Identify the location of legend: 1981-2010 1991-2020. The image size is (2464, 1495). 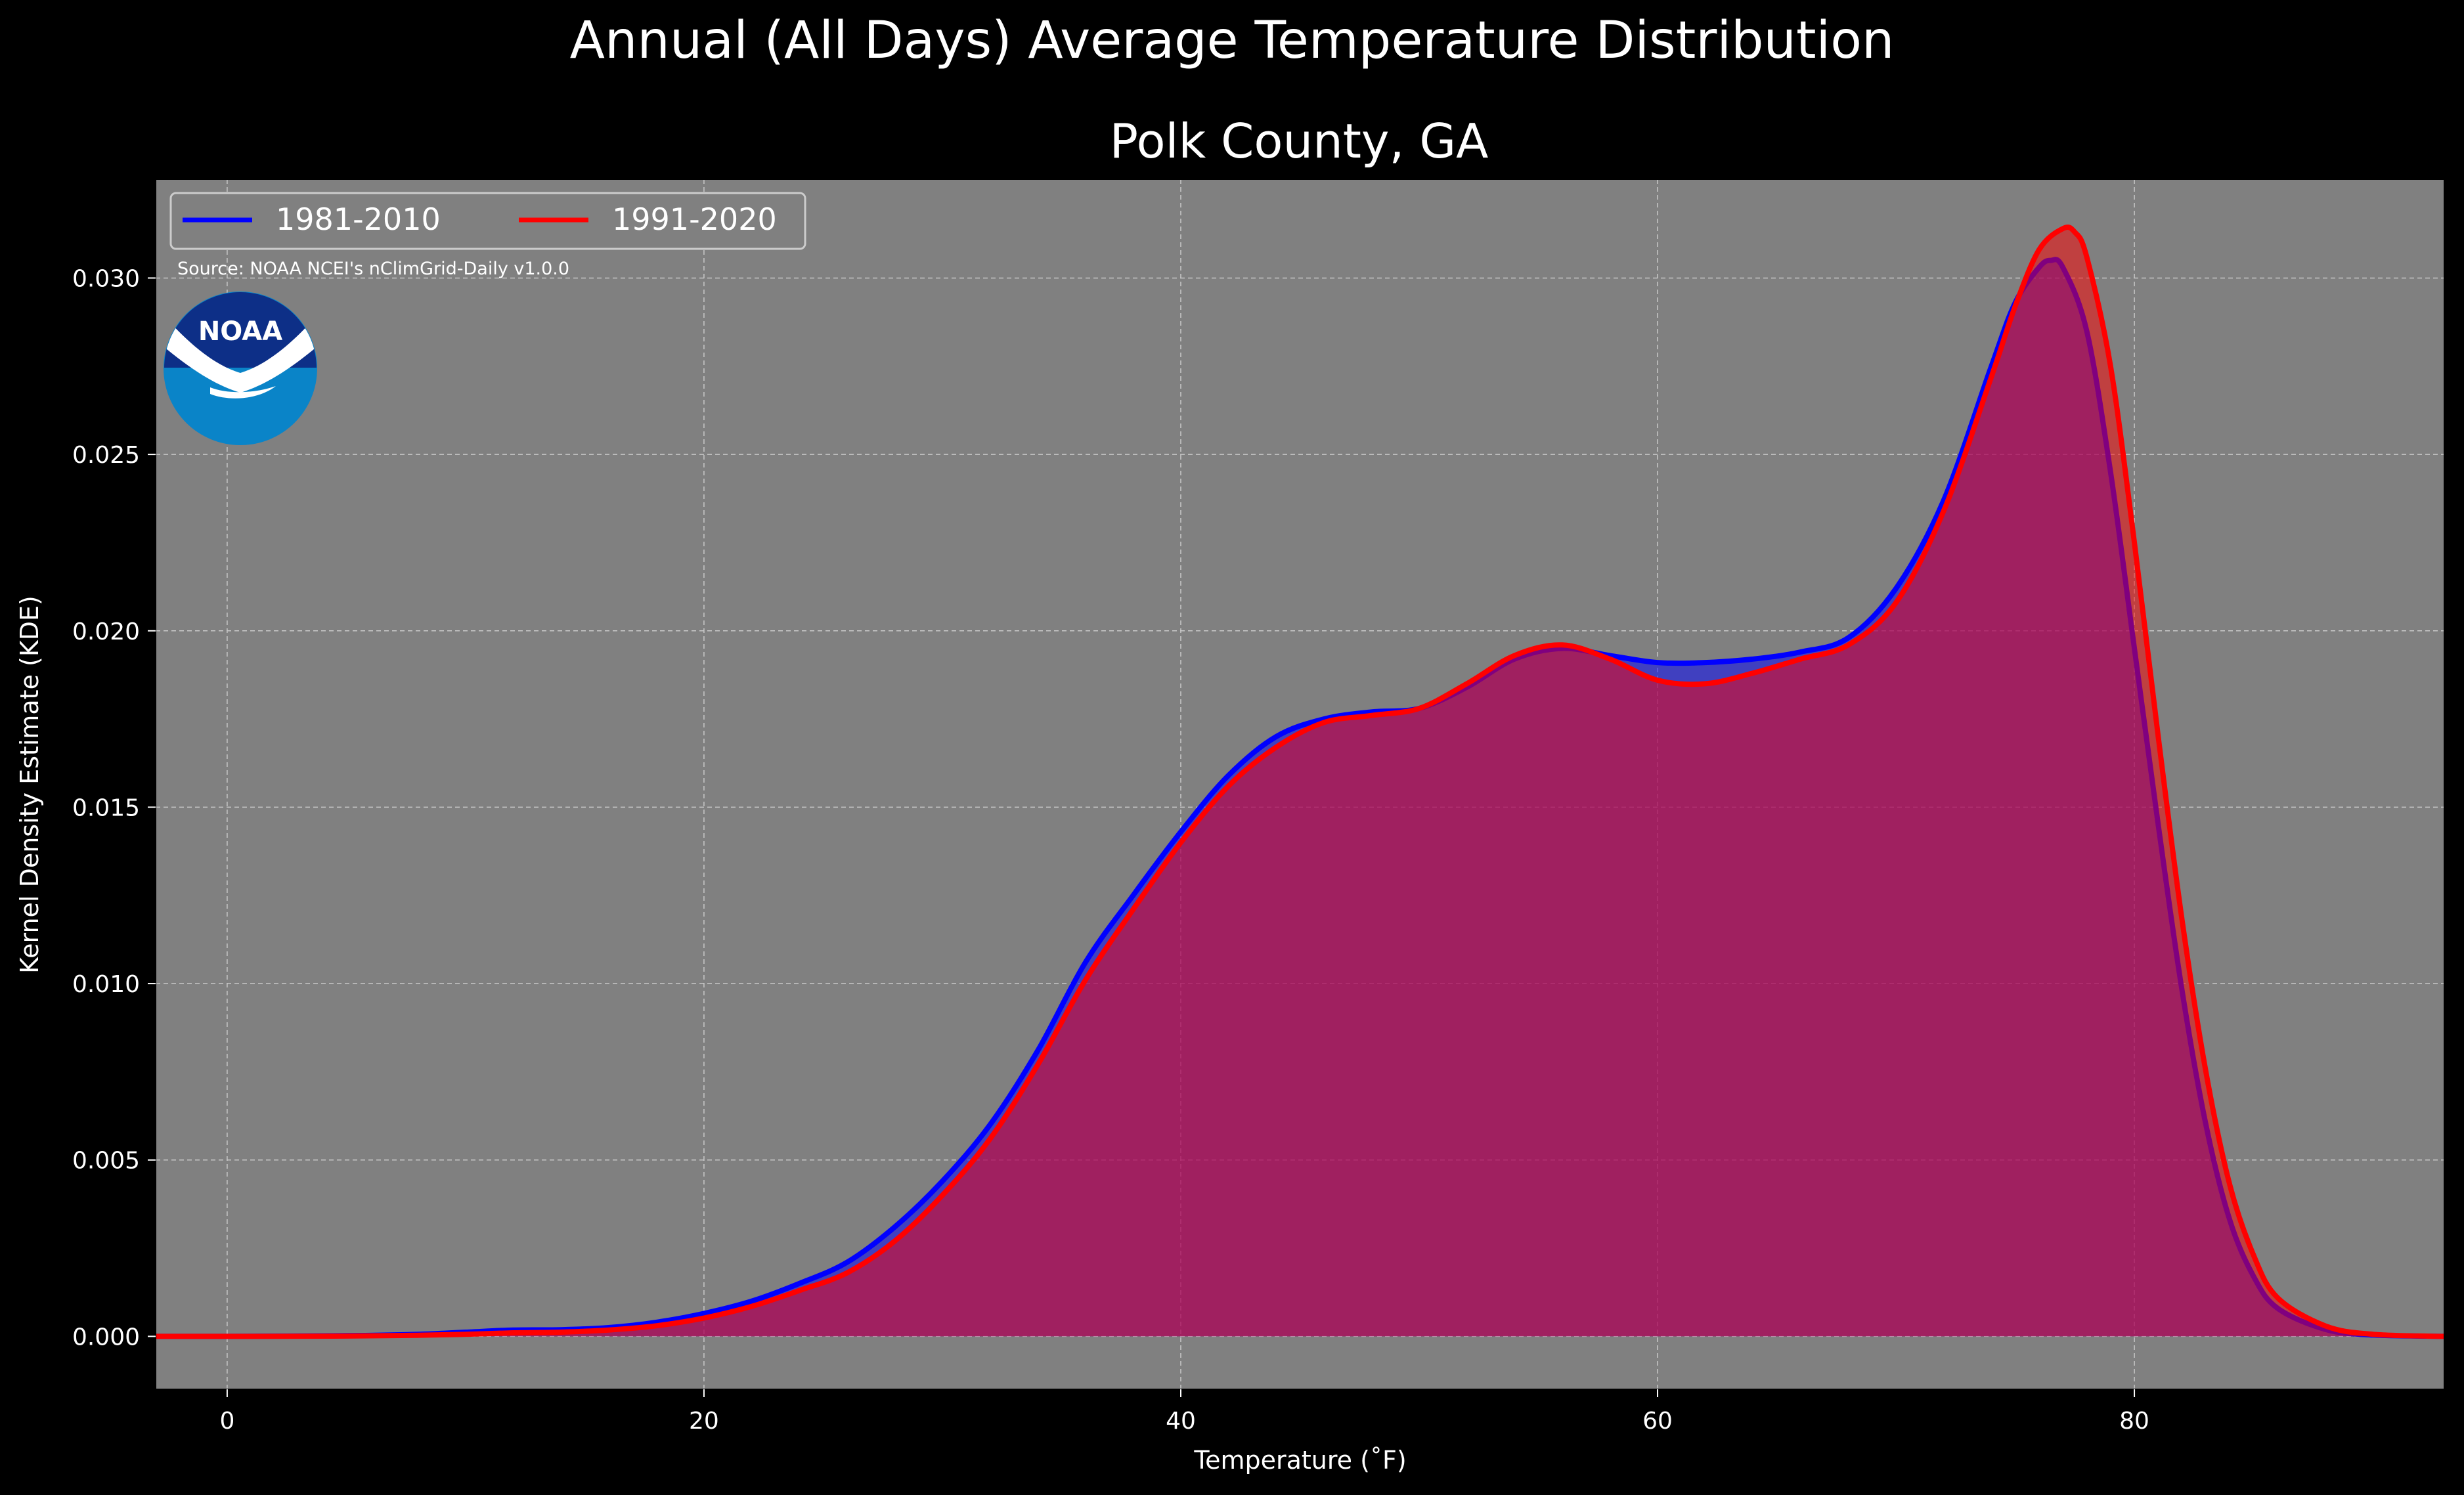
(488, 221).